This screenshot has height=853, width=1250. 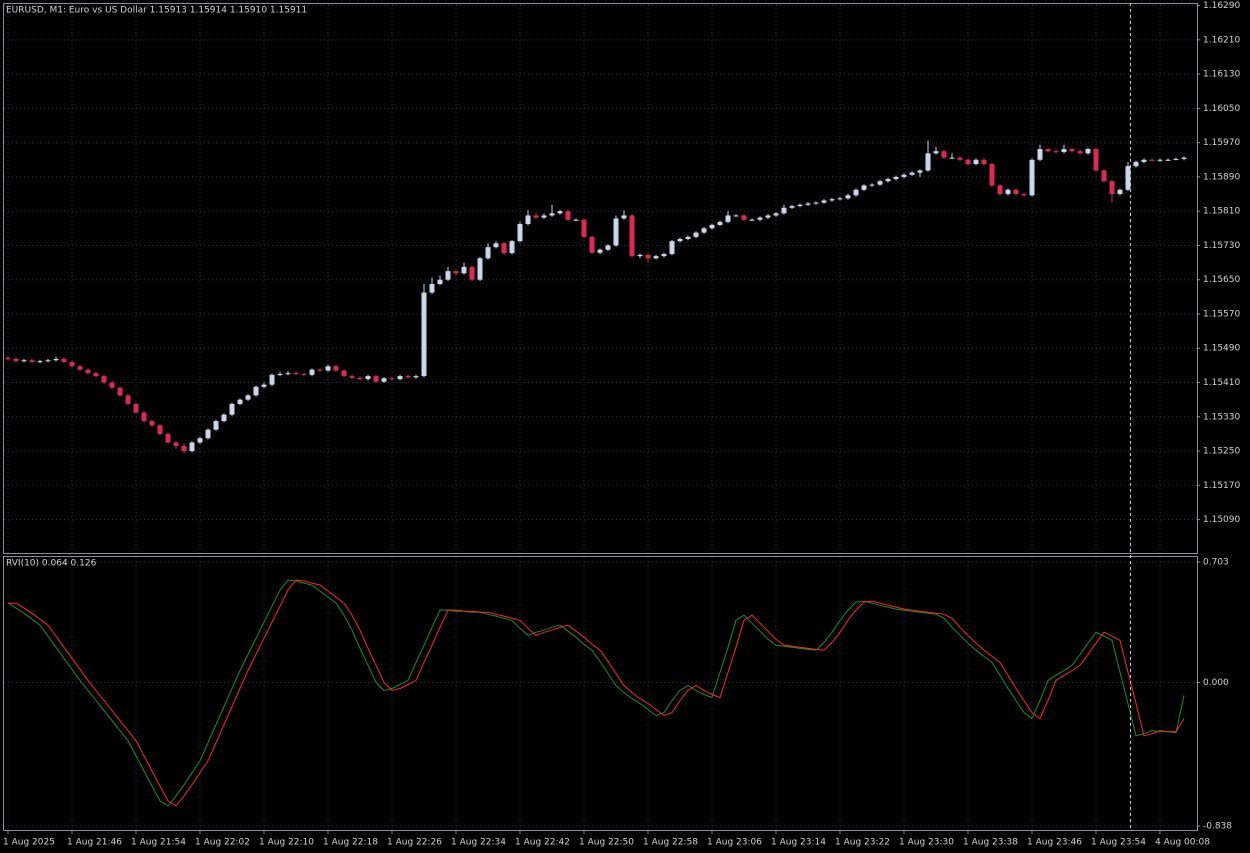 I want to click on x-tick-label: 1 Aug 22:18, so click(x=350, y=843).